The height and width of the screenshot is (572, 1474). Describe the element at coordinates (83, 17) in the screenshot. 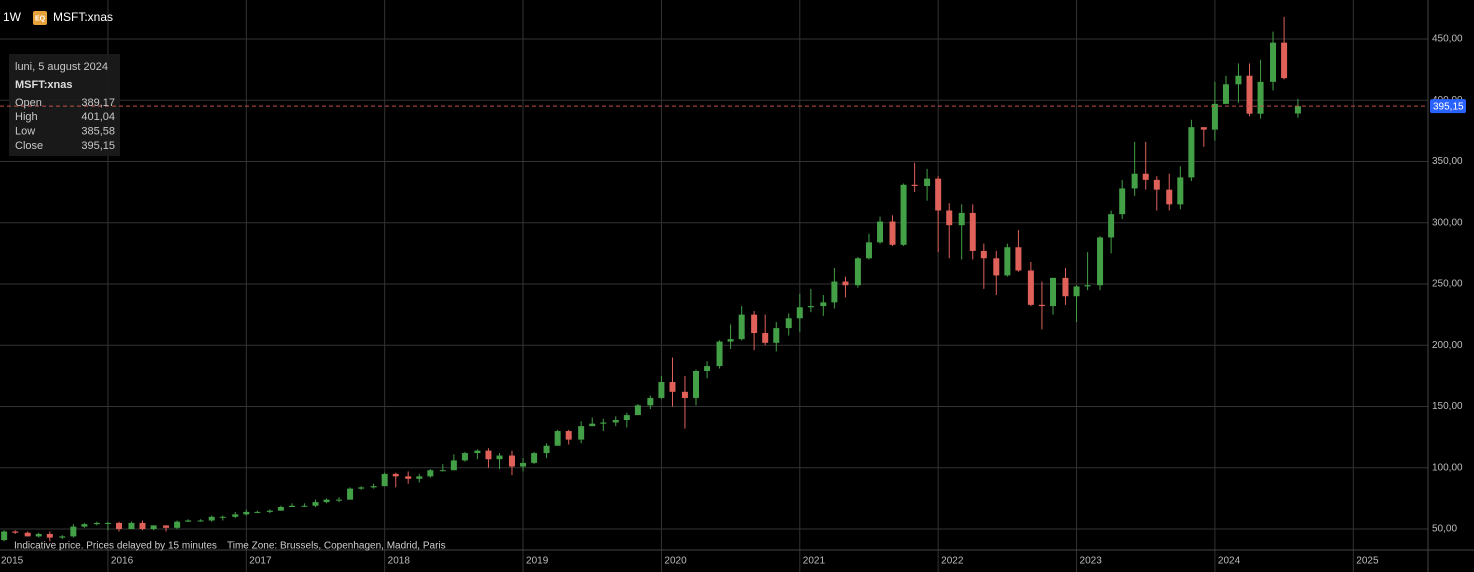

I see `symbol: MSFT:xnas` at that location.